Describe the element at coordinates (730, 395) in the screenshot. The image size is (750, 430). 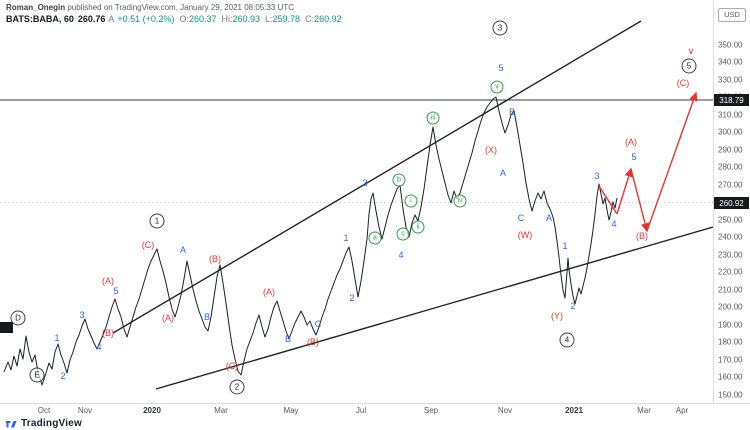
I see `y-axis-tick: 150.00` at that location.